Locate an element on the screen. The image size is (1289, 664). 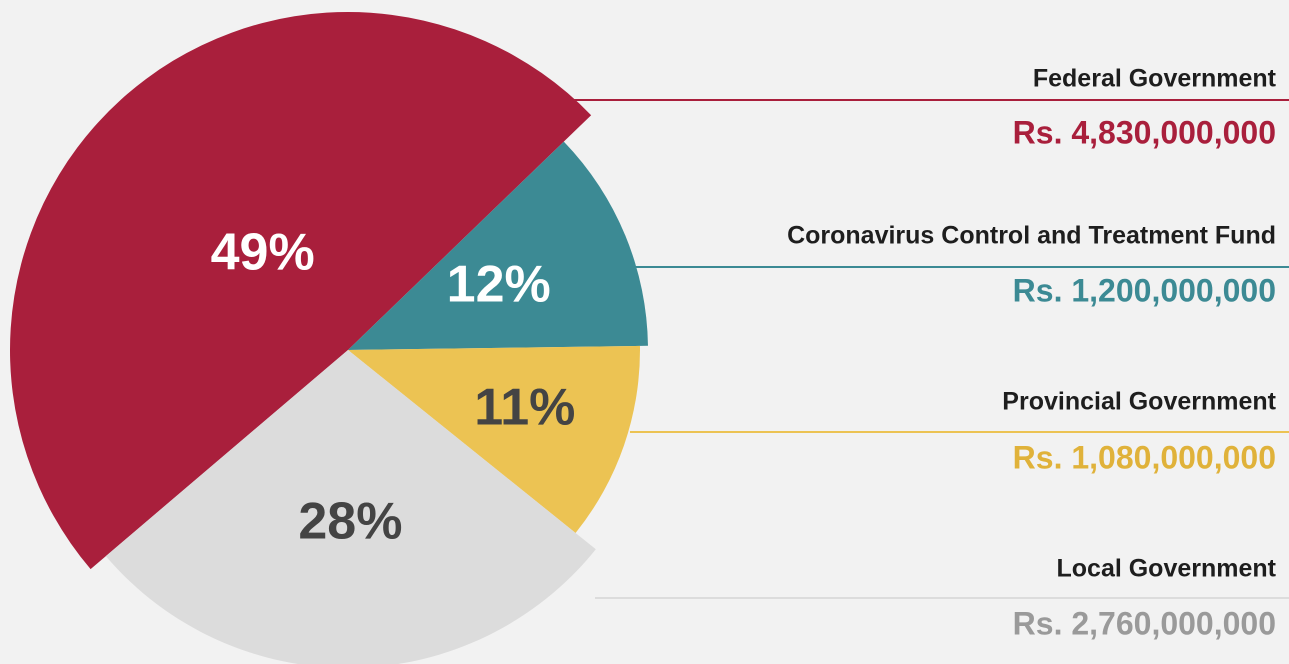
percent-label: 28% is located at coordinates (350, 522).